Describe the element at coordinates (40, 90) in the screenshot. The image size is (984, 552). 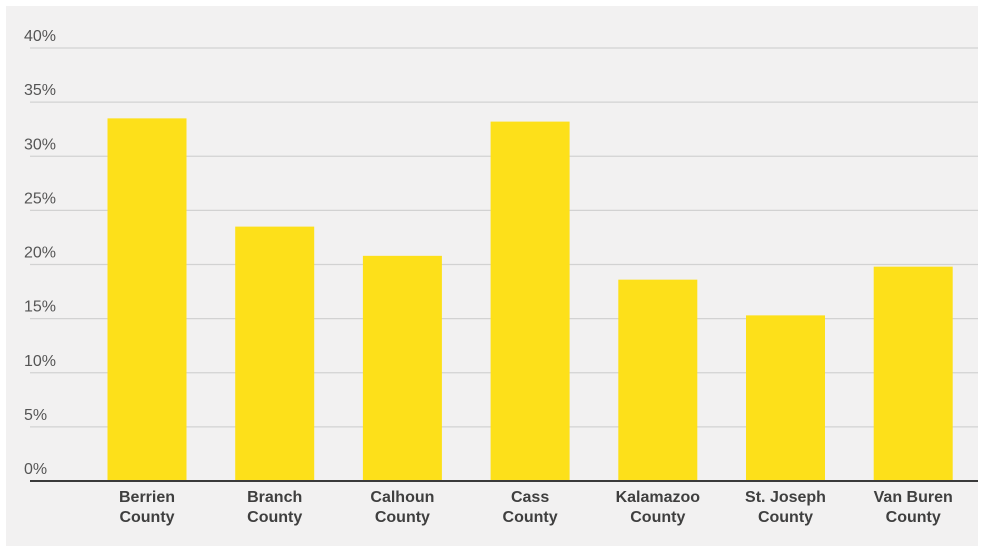
I see `y-tick-label: 35%` at that location.